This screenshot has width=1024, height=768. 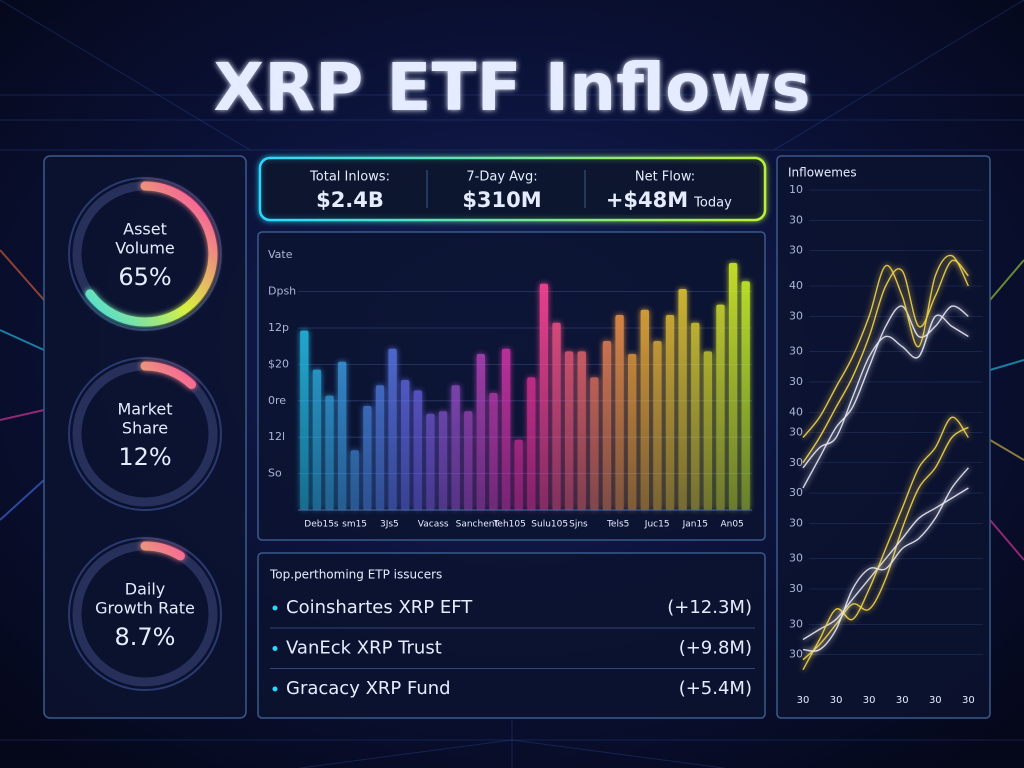 I want to click on issuer-value: (+9.8M), so click(x=715, y=648).